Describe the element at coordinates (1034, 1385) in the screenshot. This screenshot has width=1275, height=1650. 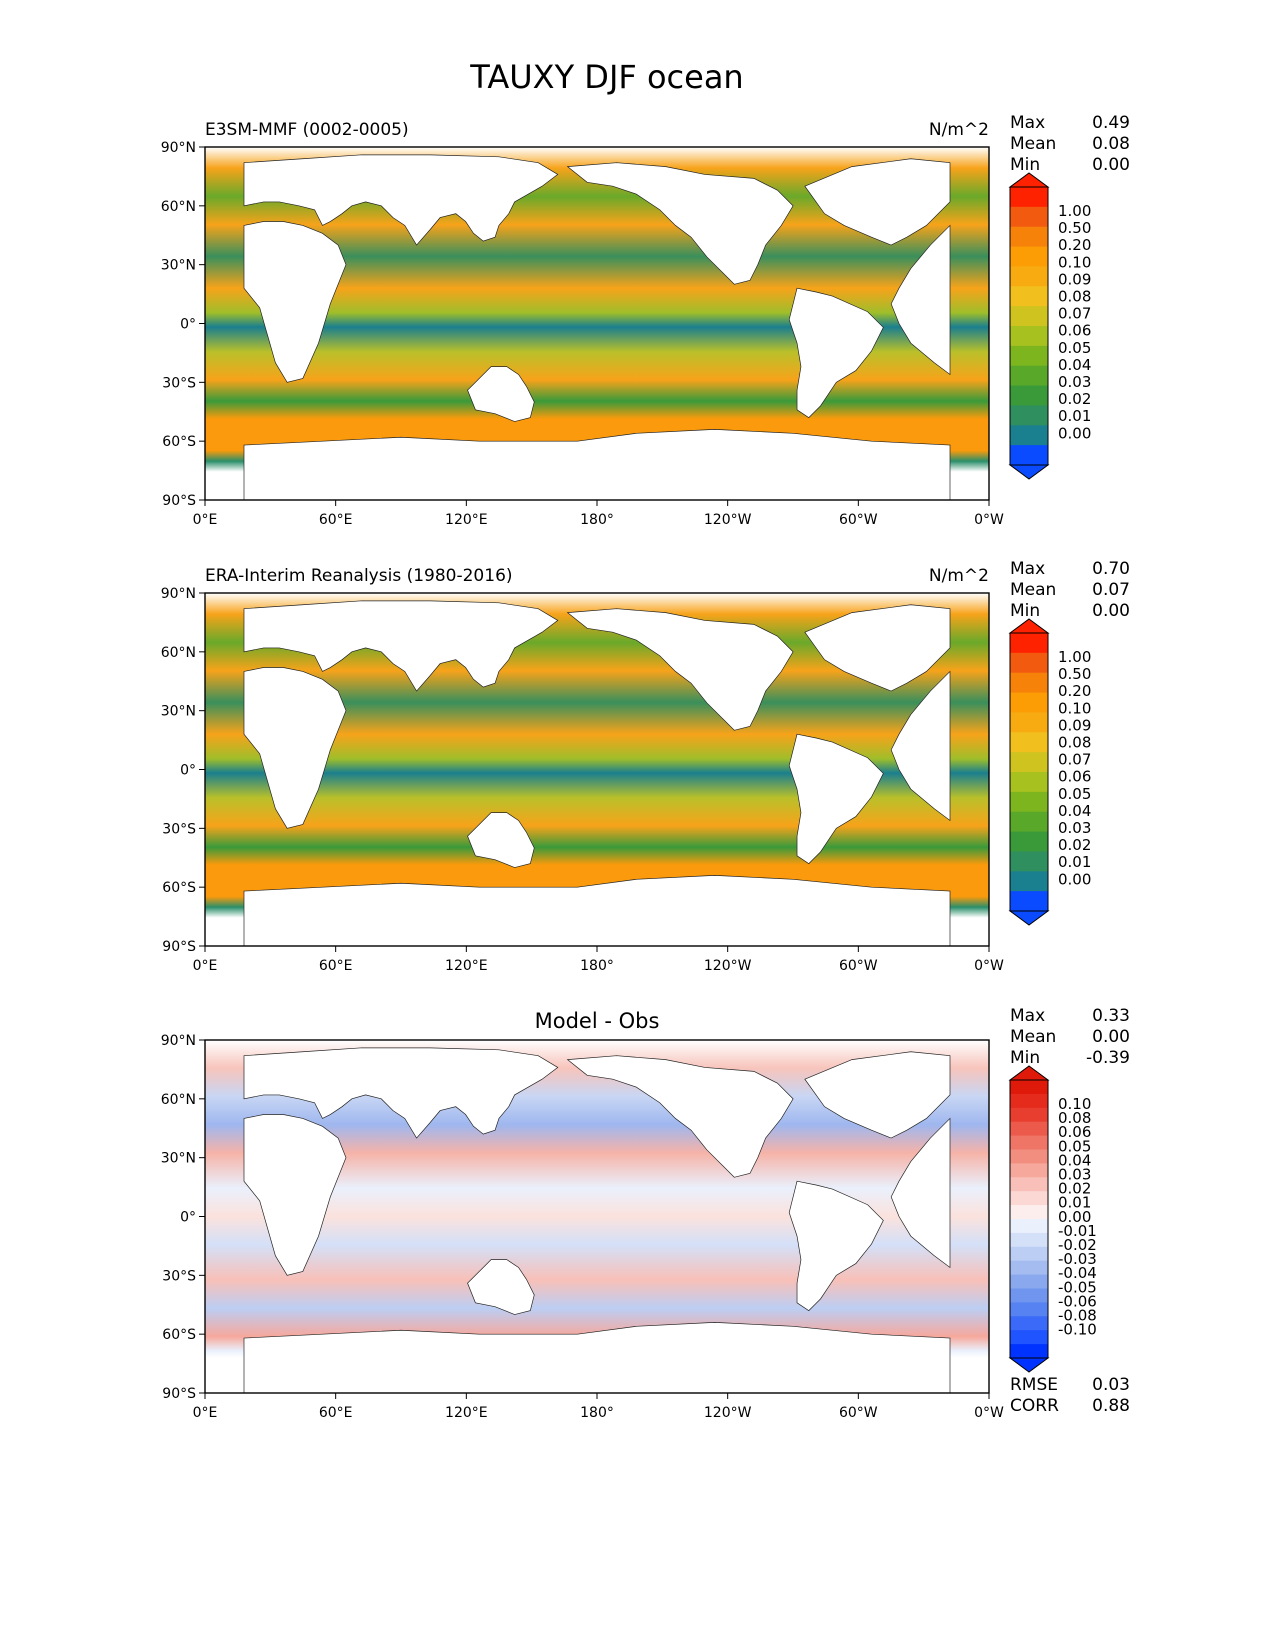
I see `metric-label: RMSE` at that location.